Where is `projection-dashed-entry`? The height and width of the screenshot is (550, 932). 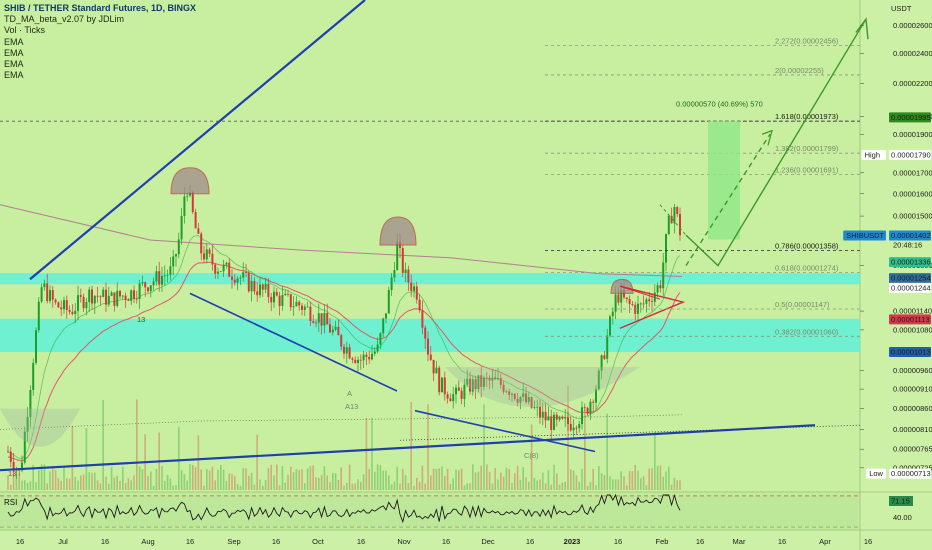 projection-dashed-entry is located at coordinates (673, 220).